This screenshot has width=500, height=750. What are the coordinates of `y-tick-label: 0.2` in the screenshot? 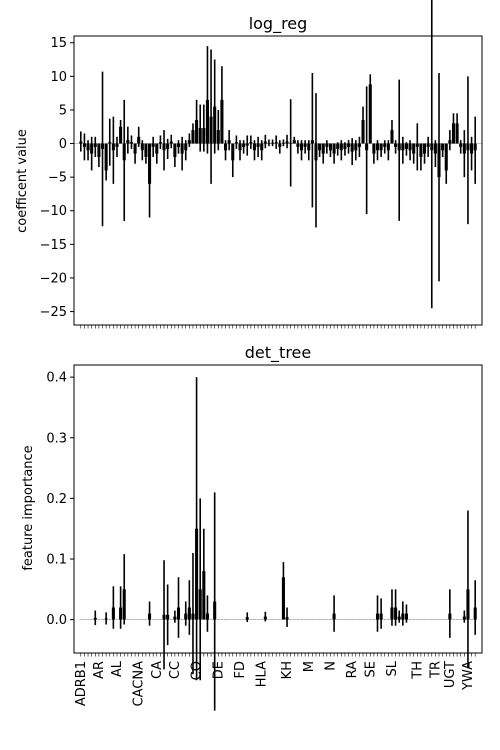 It's located at (56, 499).